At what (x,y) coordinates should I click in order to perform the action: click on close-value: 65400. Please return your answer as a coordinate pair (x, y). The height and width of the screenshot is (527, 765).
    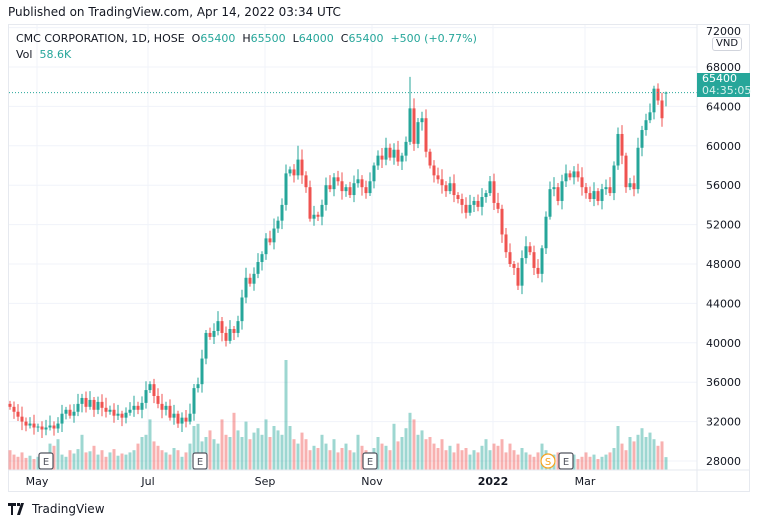
    Looking at the image, I should click on (366, 38).